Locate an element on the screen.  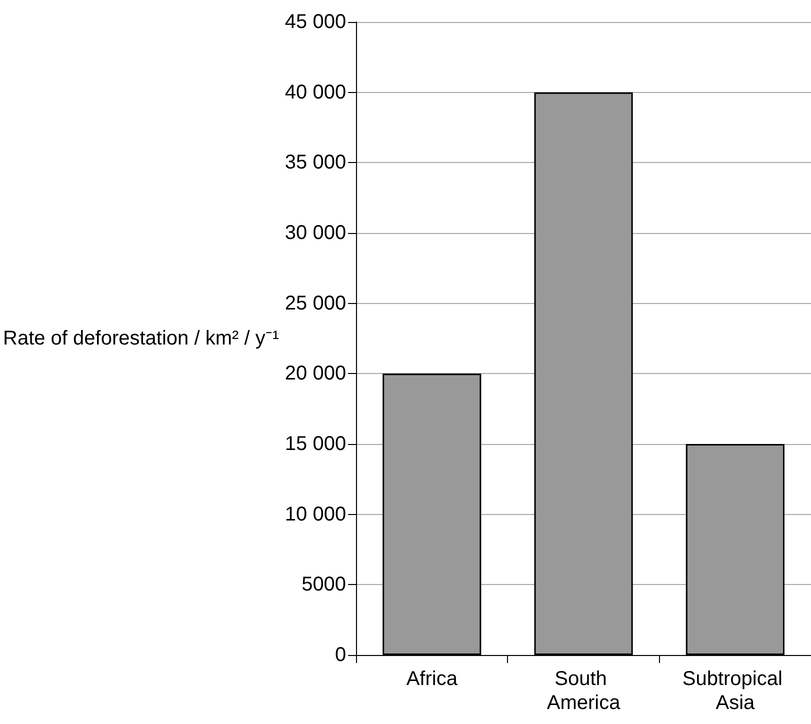
y-tick-label: 15 000 is located at coordinates (315, 444).